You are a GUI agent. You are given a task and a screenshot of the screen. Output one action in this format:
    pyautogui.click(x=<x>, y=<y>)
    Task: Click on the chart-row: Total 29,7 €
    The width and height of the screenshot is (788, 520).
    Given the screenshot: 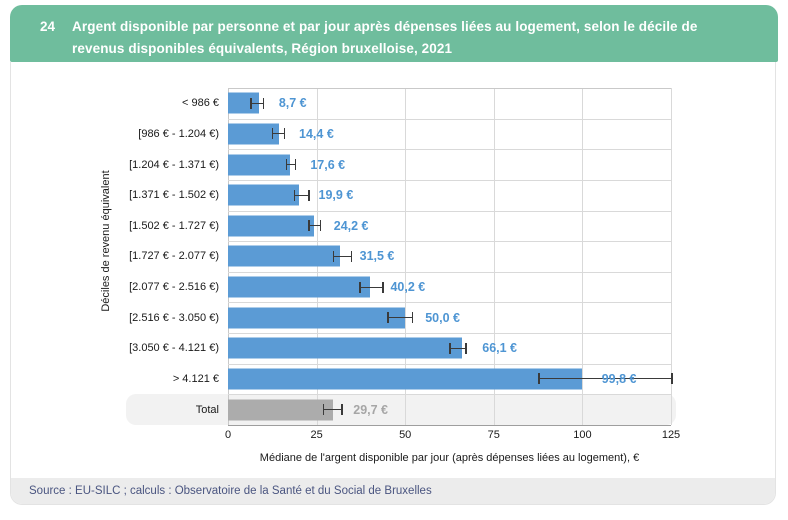 What is the action you would take?
    pyautogui.click(x=341, y=409)
    